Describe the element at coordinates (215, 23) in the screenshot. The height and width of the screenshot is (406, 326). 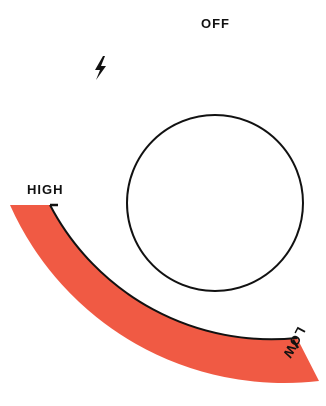
I see `power-state-label: OFF` at that location.